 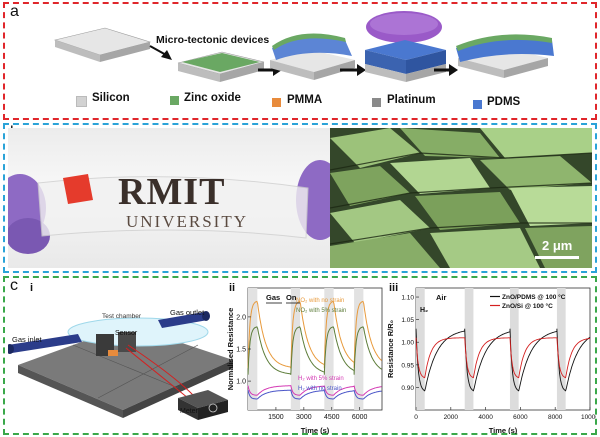 I want to click on rmit-logo-text: RMIT, so click(x=172, y=192).